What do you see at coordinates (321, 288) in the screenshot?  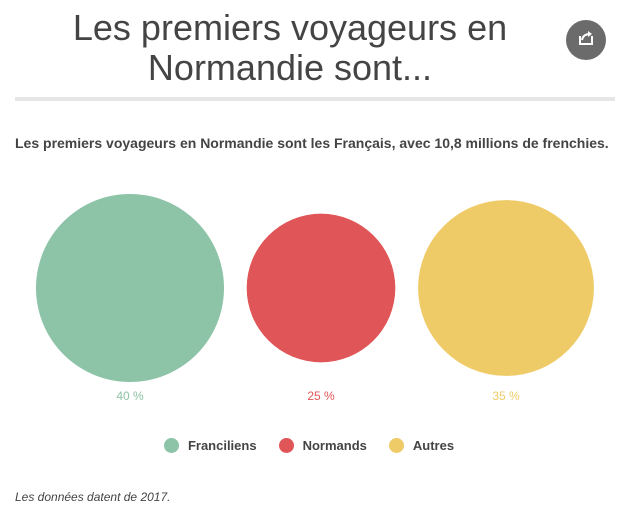 I see `bubble-normands` at bounding box center [321, 288].